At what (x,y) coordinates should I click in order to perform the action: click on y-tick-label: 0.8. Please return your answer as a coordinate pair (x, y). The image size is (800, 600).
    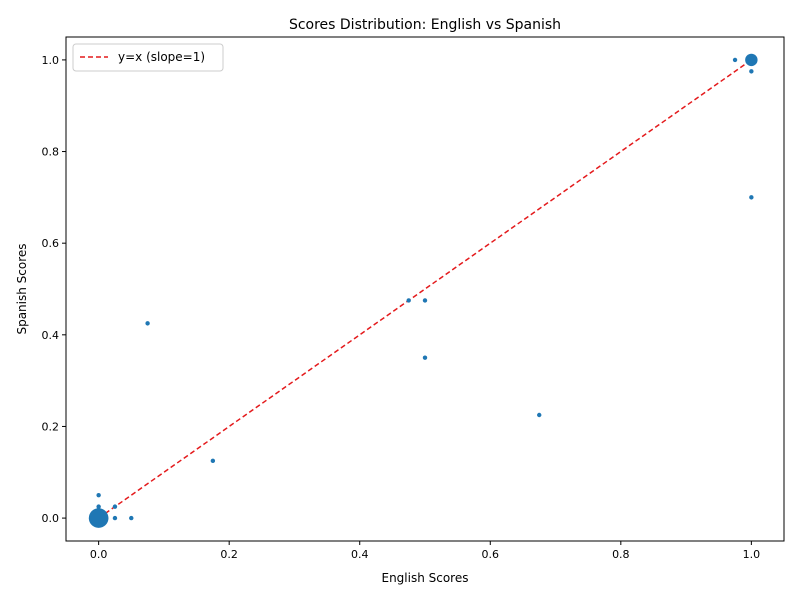
    Looking at the image, I should click on (51, 152).